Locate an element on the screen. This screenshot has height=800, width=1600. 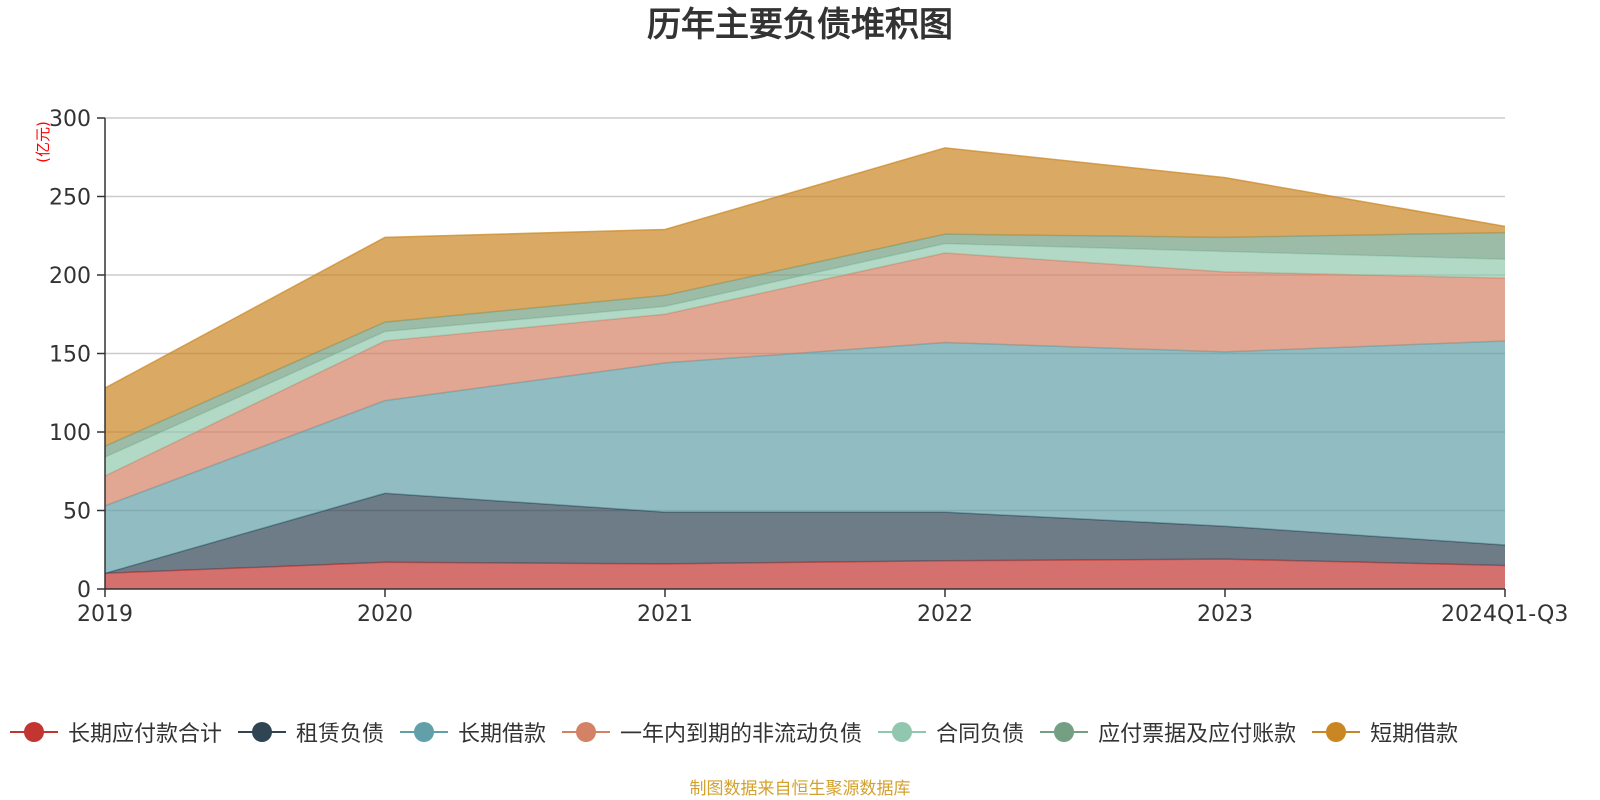
x-tick-label: 2019 is located at coordinates (105, 614).